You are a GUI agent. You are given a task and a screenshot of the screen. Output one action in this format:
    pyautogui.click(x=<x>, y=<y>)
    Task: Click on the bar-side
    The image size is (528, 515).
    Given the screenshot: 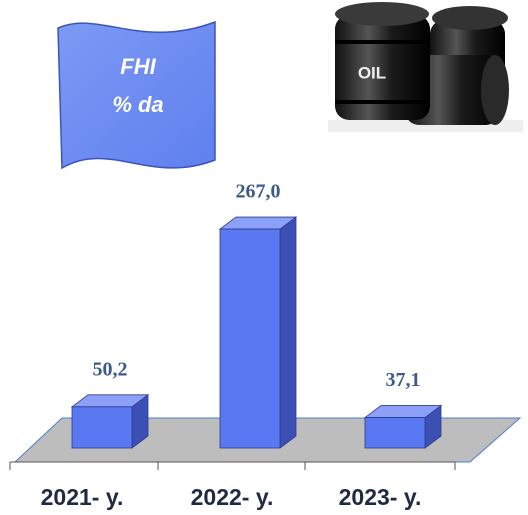 What is the action you would take?
    pyautogui.click(x=288, y=332)
    